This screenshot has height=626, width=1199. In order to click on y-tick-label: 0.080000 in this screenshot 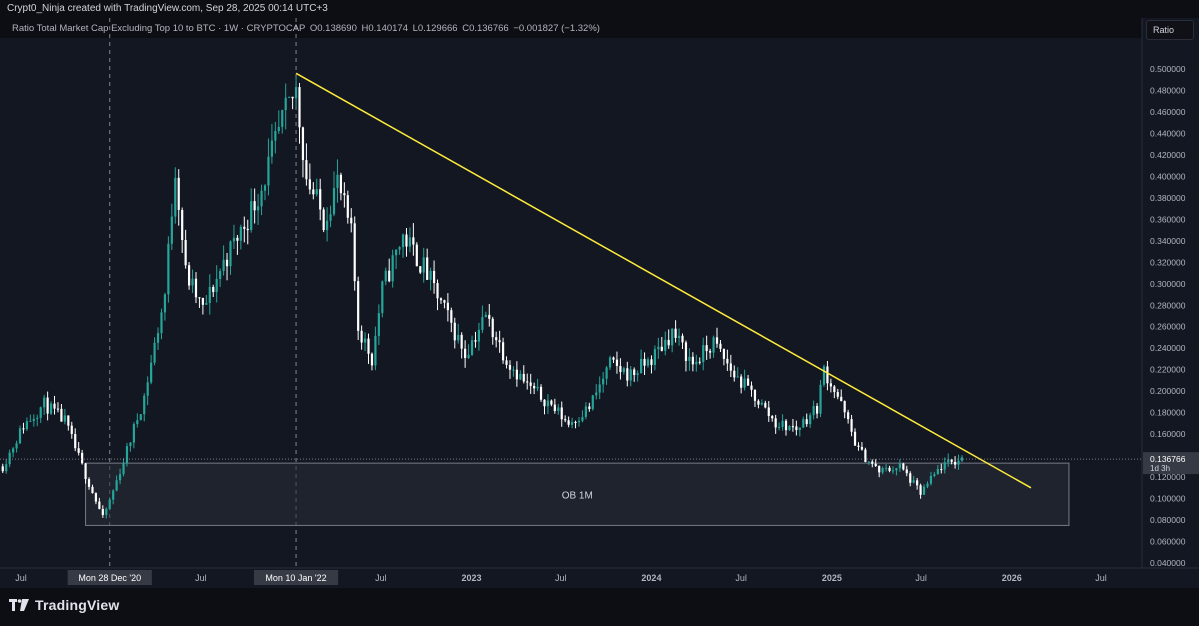, I will do `click(1168, 520)`.